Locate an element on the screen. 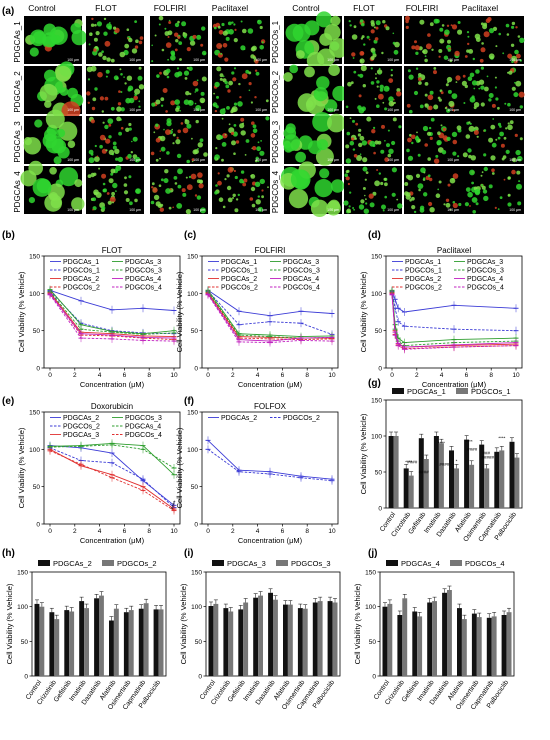  y-axis-label: Cell Viability (% Vehicle) is located at coordinates (179, 311).